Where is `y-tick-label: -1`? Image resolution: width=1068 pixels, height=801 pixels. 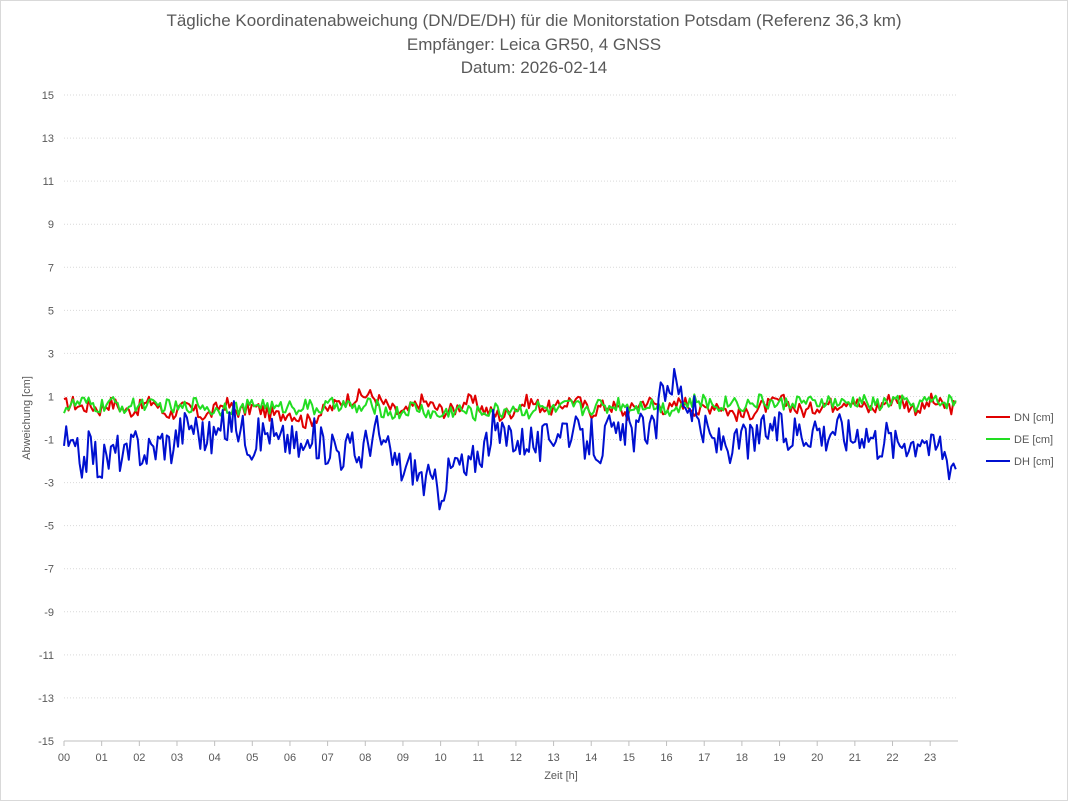 y-tick-label: -1 is located at coordinates (49, 441).